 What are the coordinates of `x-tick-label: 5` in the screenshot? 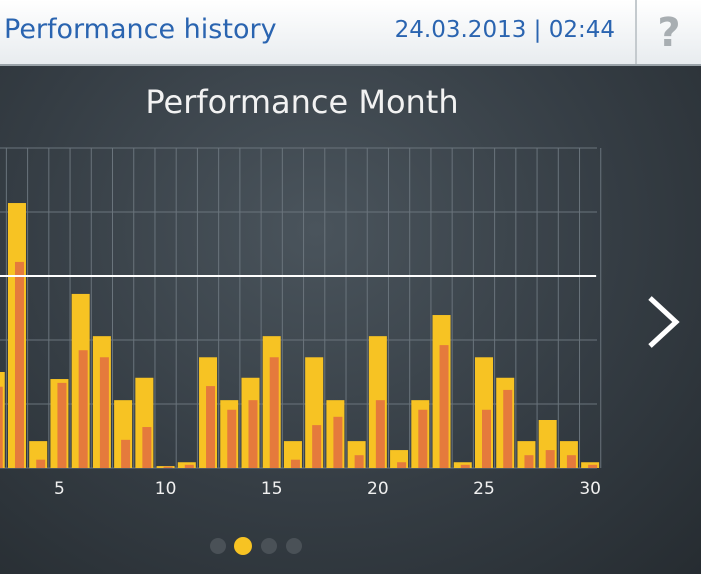 It's located at (59, 489).